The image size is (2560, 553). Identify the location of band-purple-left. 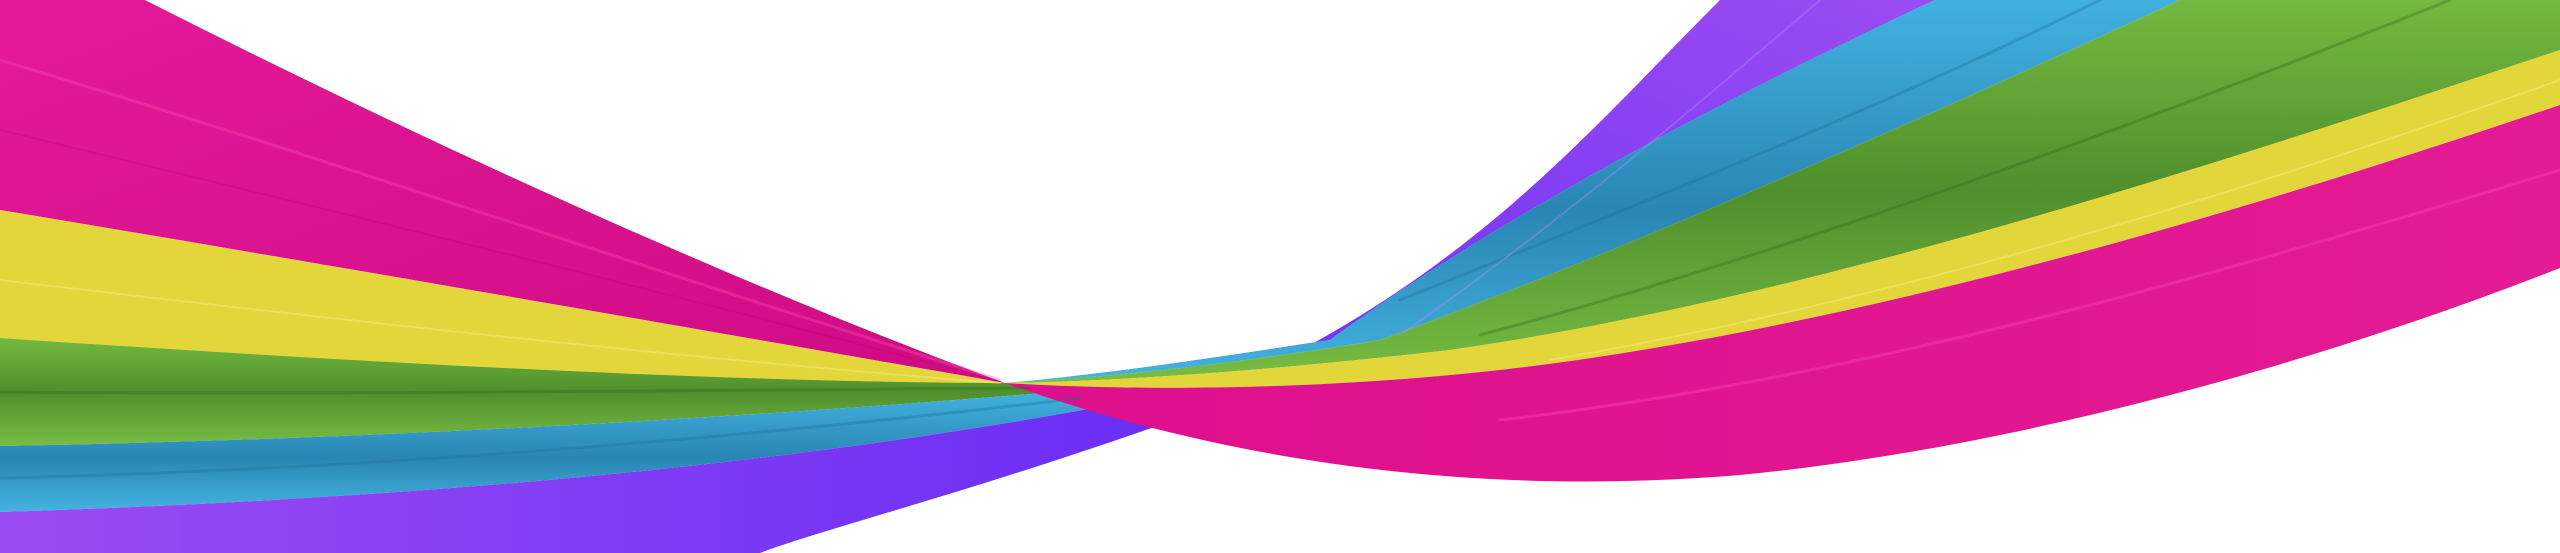
(580, 479).